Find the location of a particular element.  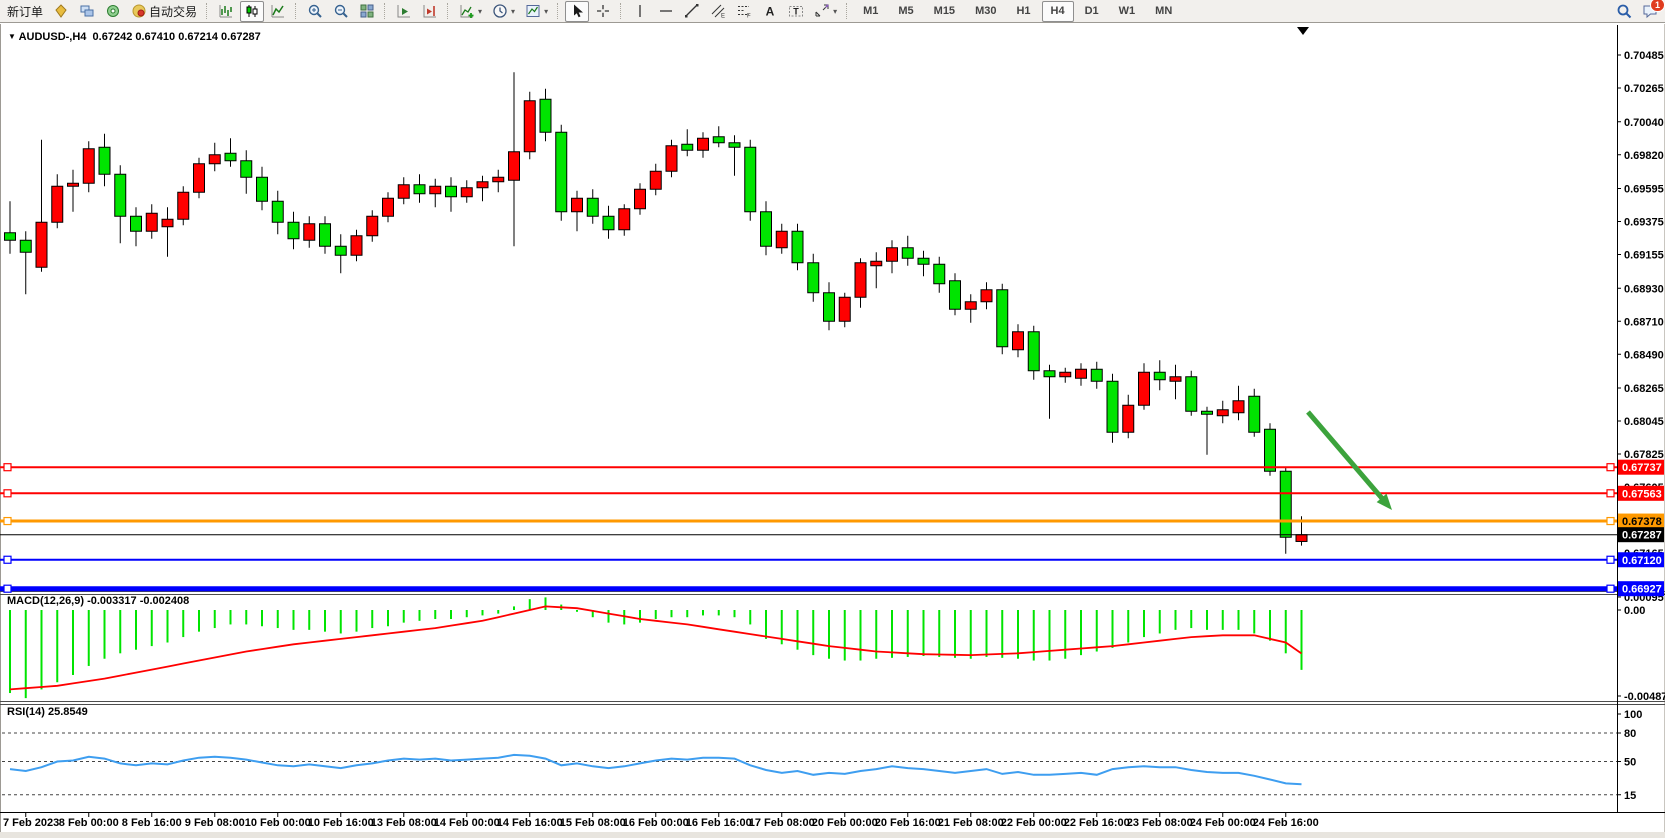

price-tick-label: 0.70040 is located at coordinates (1644, 123).